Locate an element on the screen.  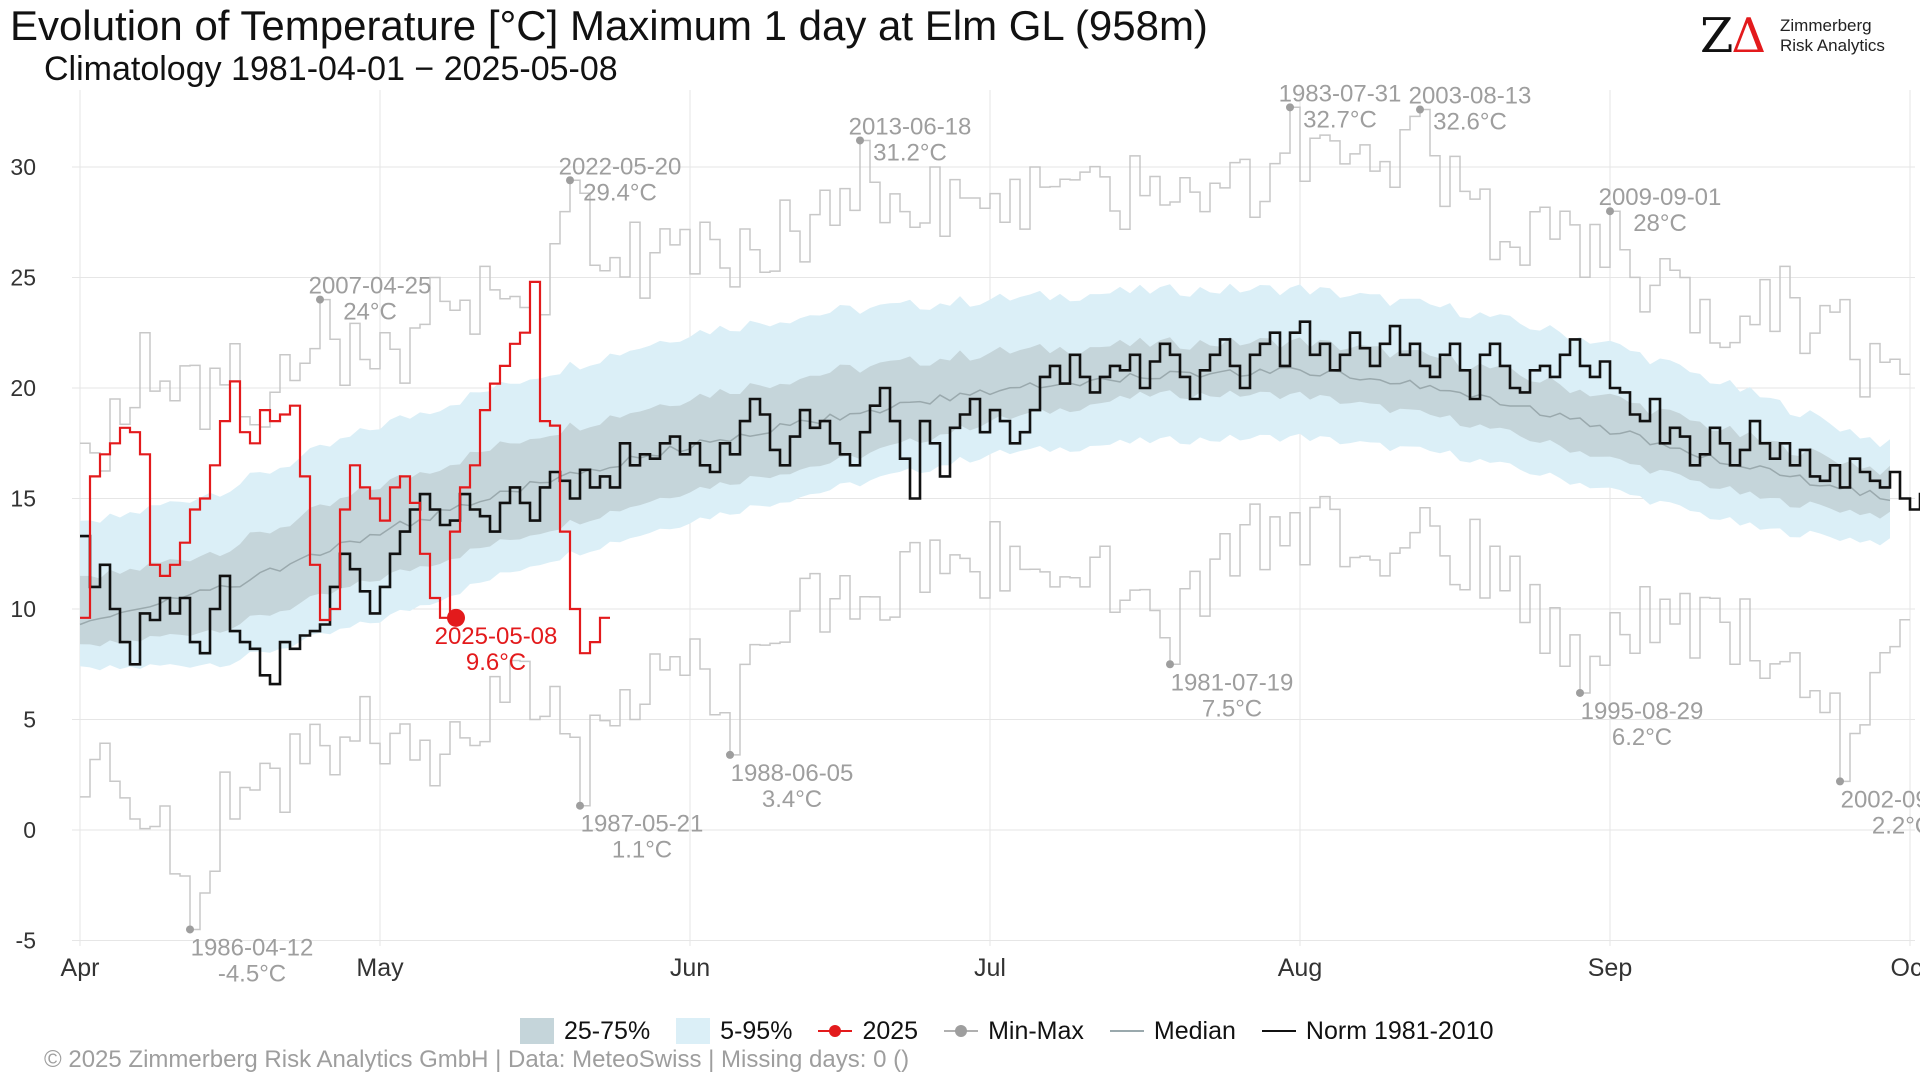
y-tick-label: 30 is located at coordinates (23, 167).